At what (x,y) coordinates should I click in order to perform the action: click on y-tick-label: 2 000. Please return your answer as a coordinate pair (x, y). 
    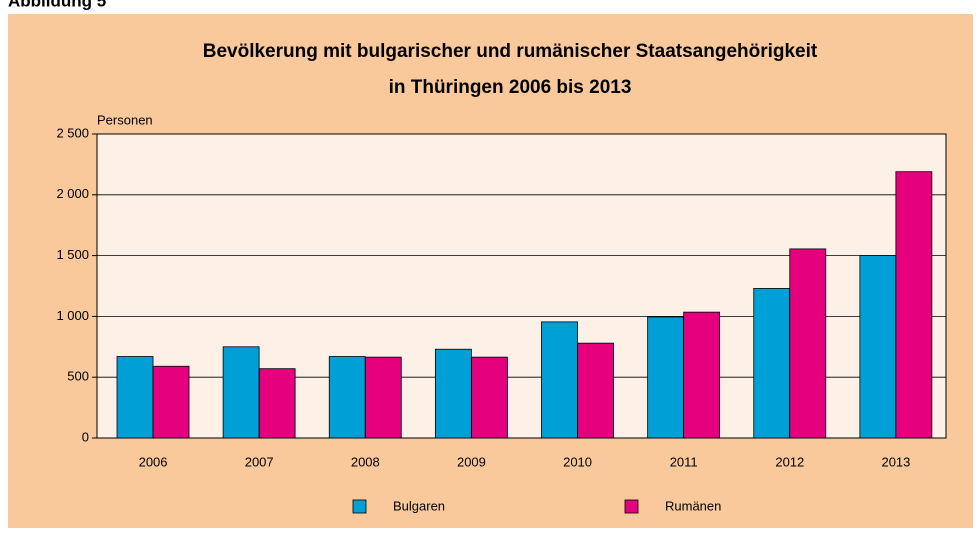
    Looking at the image, I should click on (72, 193).